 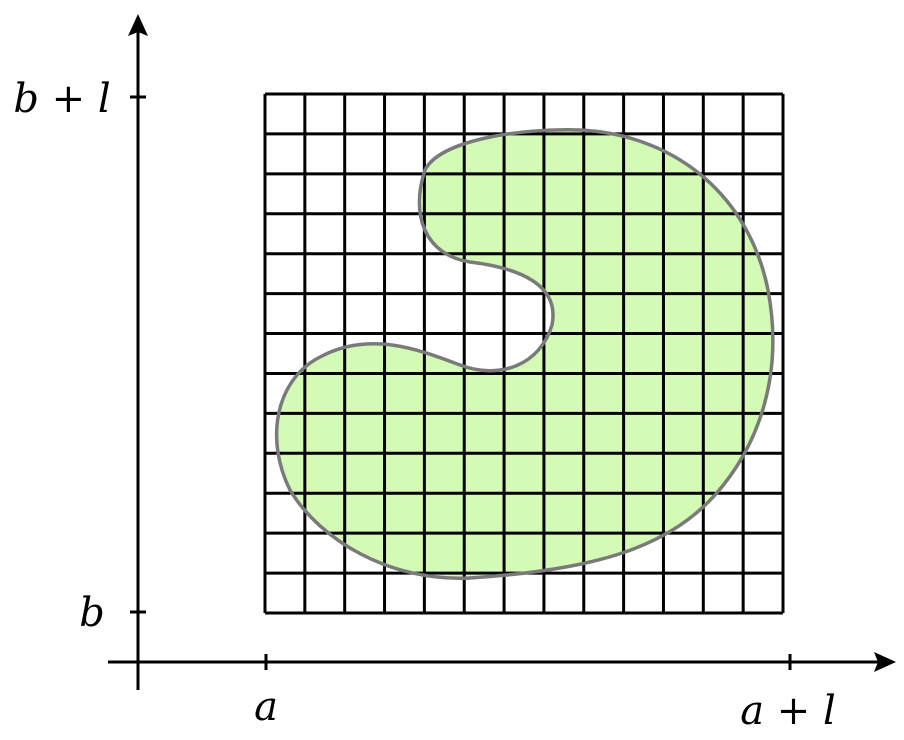 What do you see at coordinates (61, 99) in the screenshot?
I see `y-label-end: b + l` at bounding box center [61, 99].